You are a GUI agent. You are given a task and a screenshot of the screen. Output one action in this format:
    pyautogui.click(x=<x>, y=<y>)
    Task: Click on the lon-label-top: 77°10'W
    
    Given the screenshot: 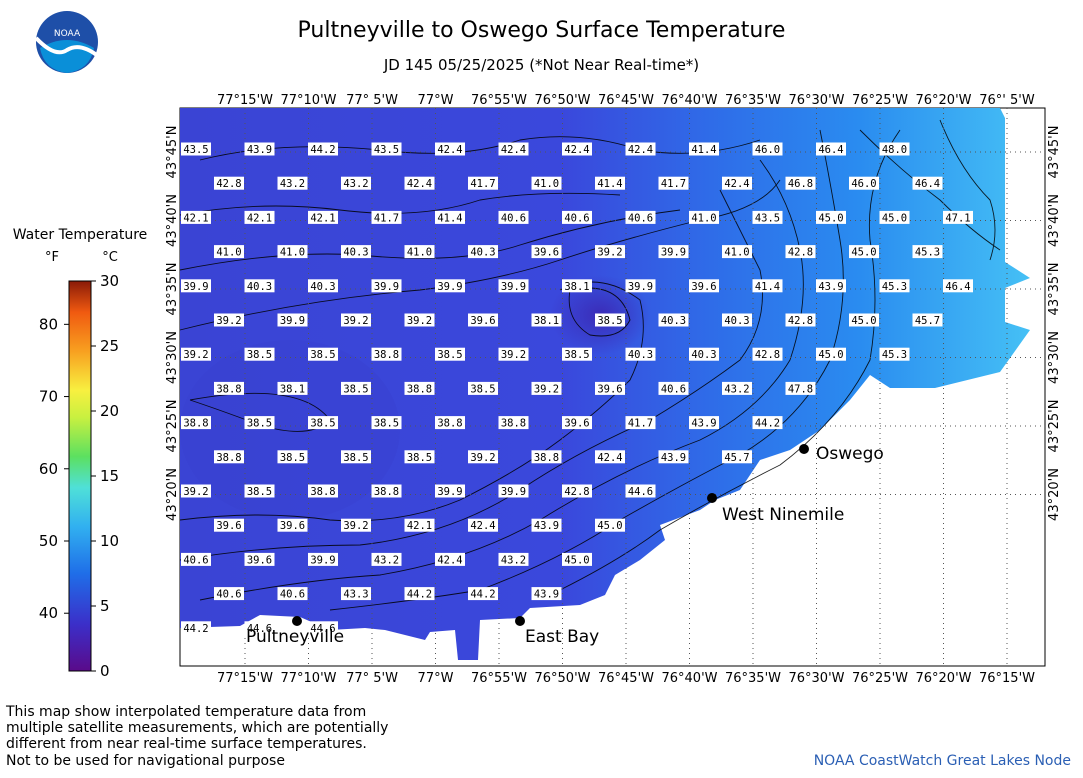 What is the action you would take?
    pyautogui.click(x=308, y=100)
    